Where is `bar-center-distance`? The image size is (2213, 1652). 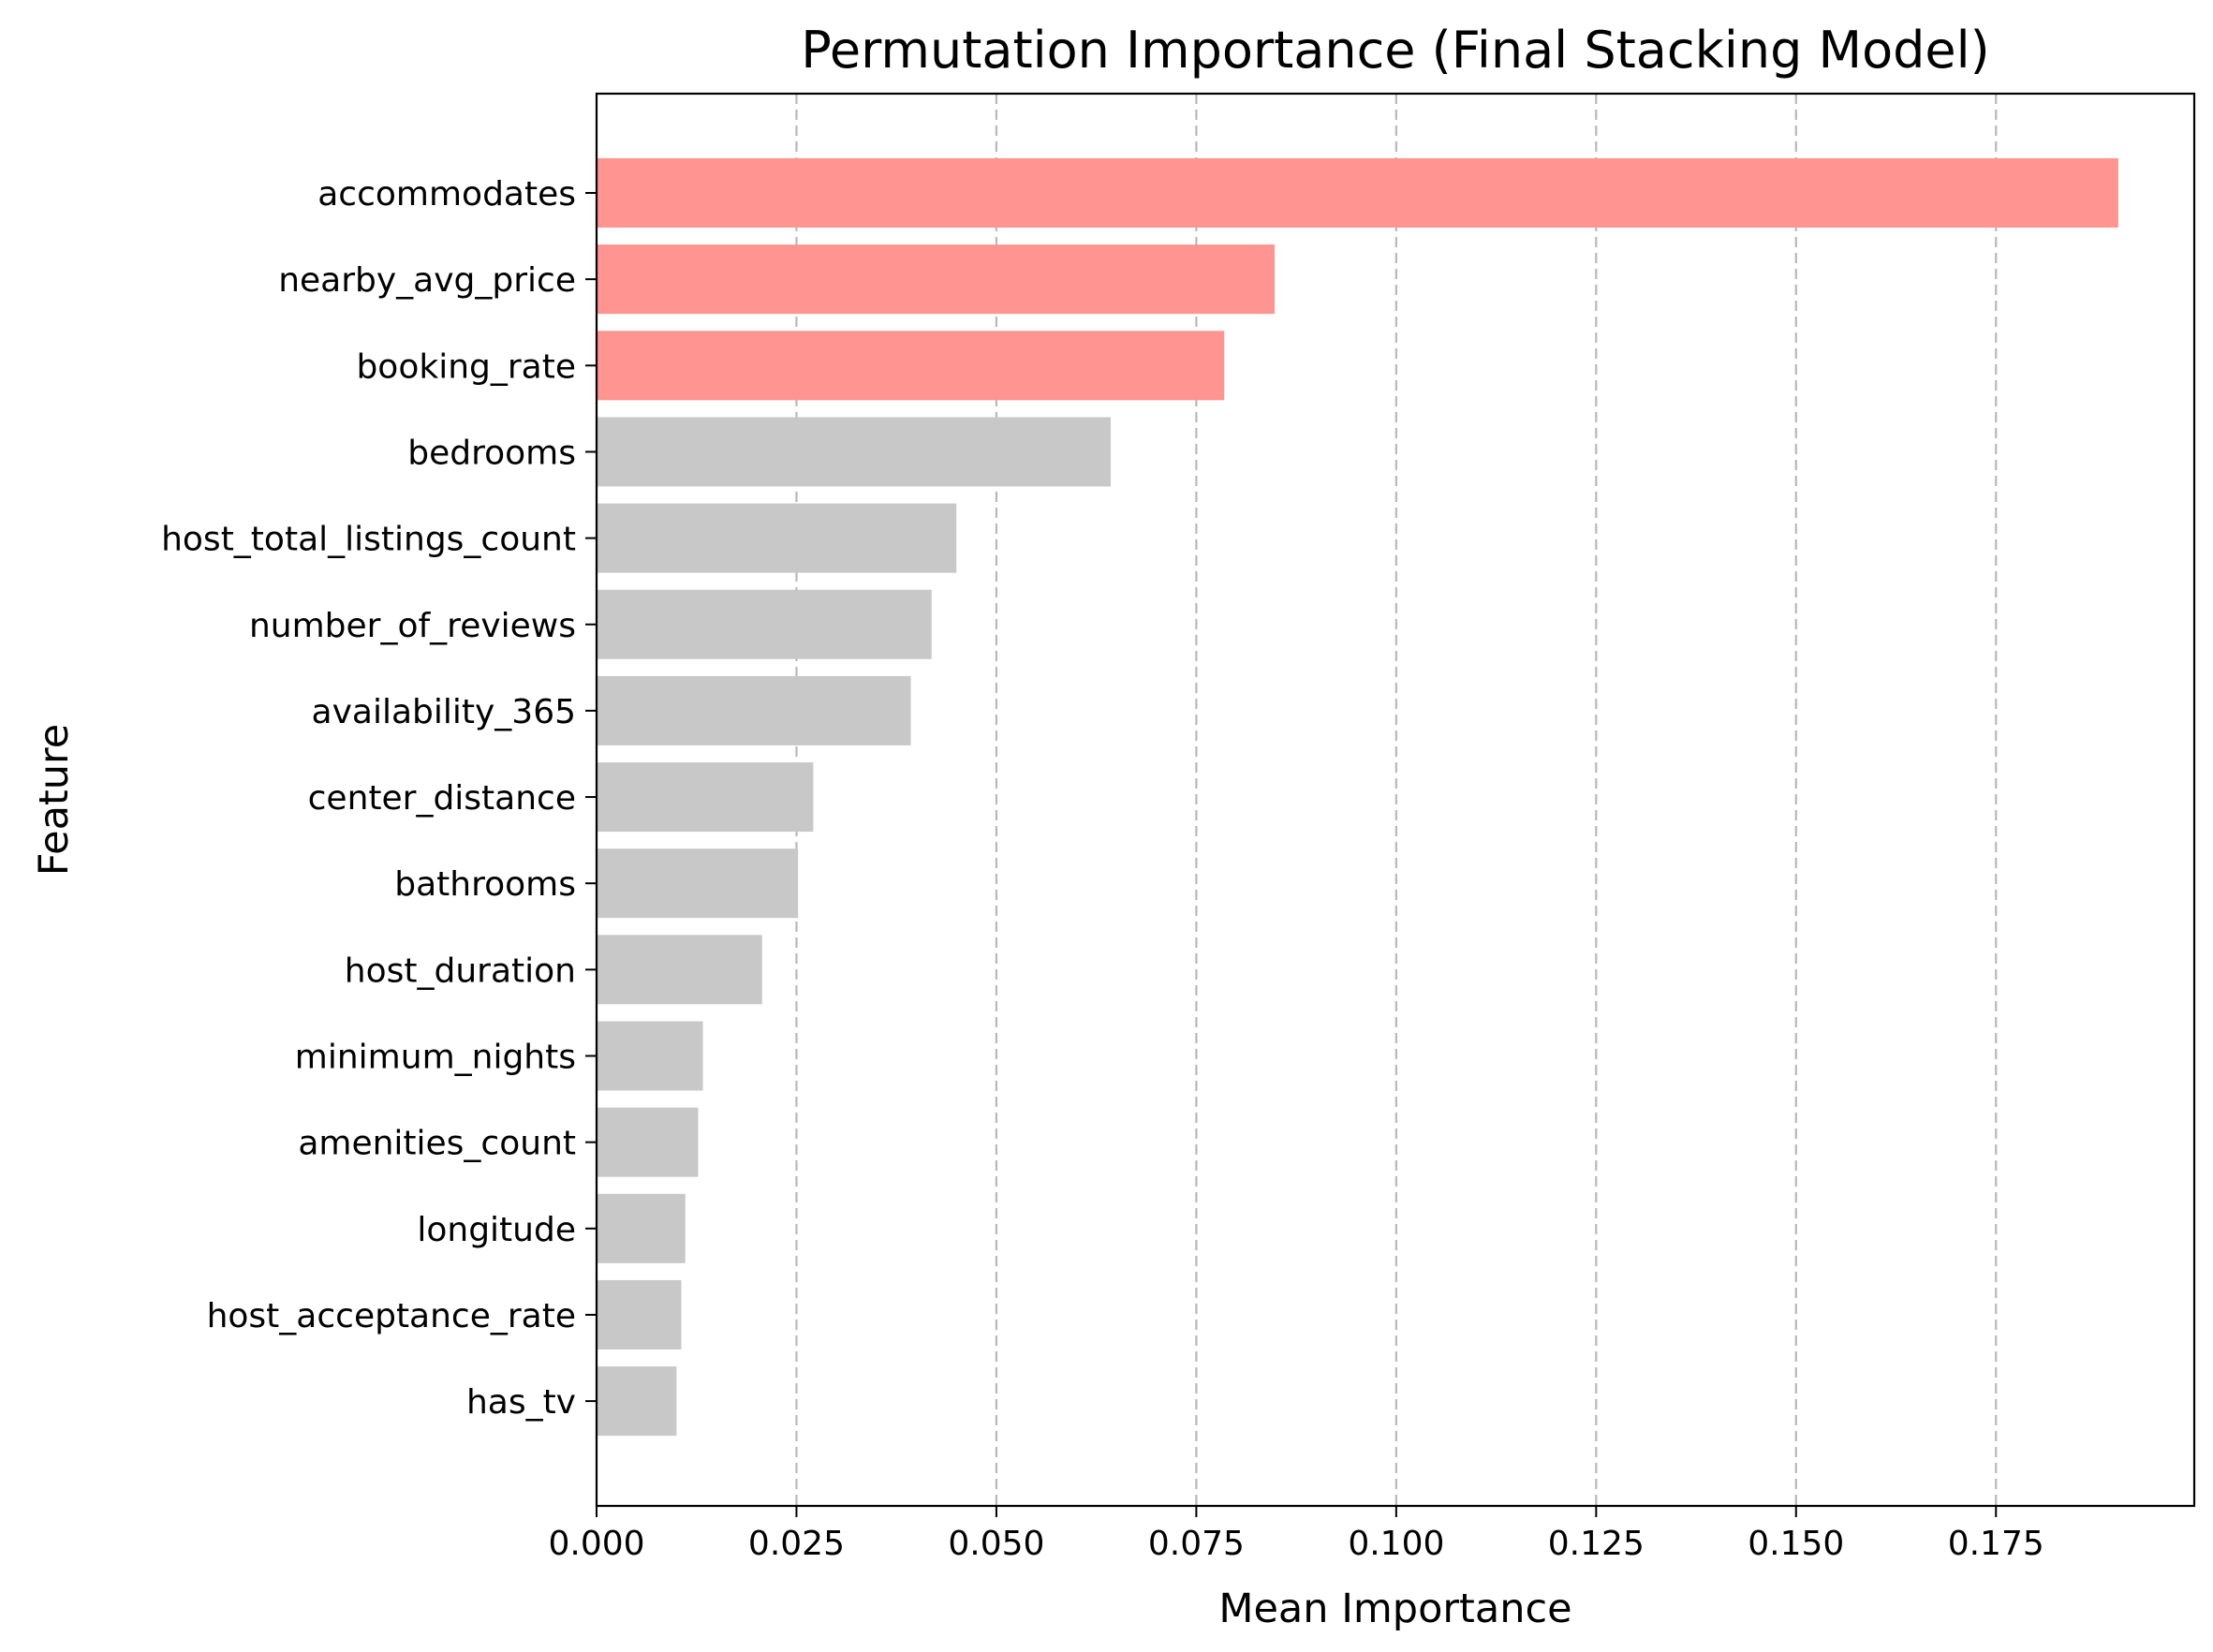 bar-center-distance is located at coordinates (705, 798).